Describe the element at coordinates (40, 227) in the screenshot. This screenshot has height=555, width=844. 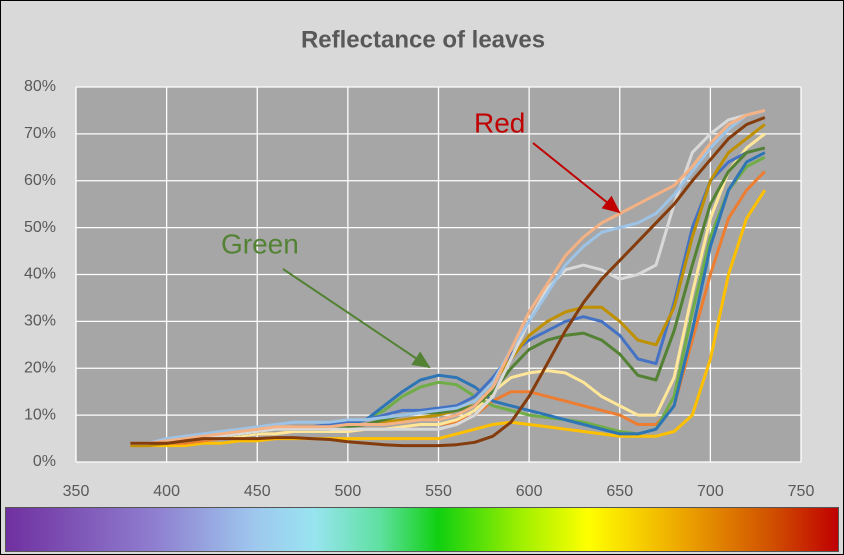
I see `y-tick-label: 50%` at that location.